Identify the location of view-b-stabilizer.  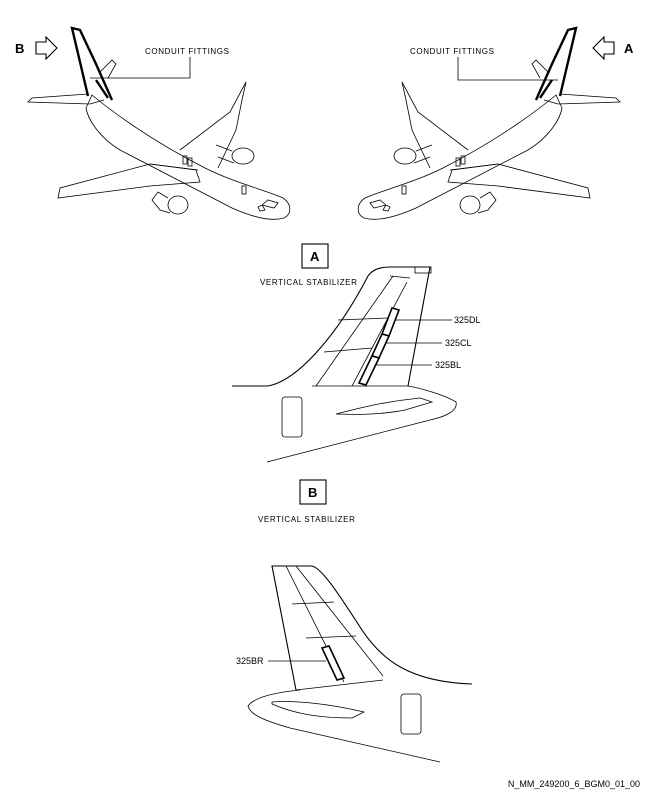
(360, 664).